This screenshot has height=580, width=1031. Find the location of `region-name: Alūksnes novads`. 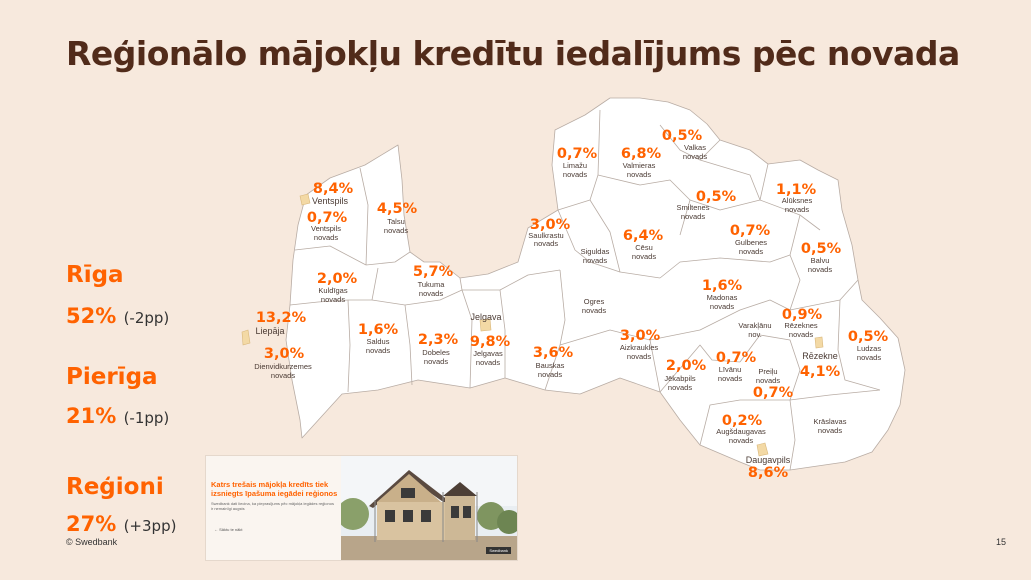

region-name: Alūksnes novads is located at coordinates (797, 205).